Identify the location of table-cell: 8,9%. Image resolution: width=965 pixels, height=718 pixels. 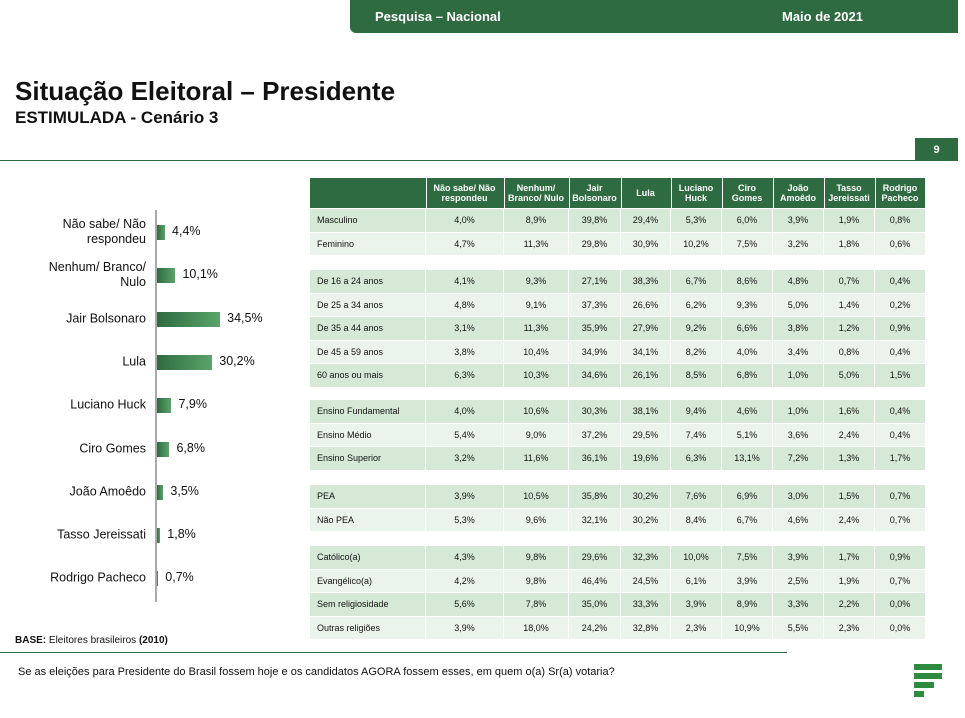
(746, 604).